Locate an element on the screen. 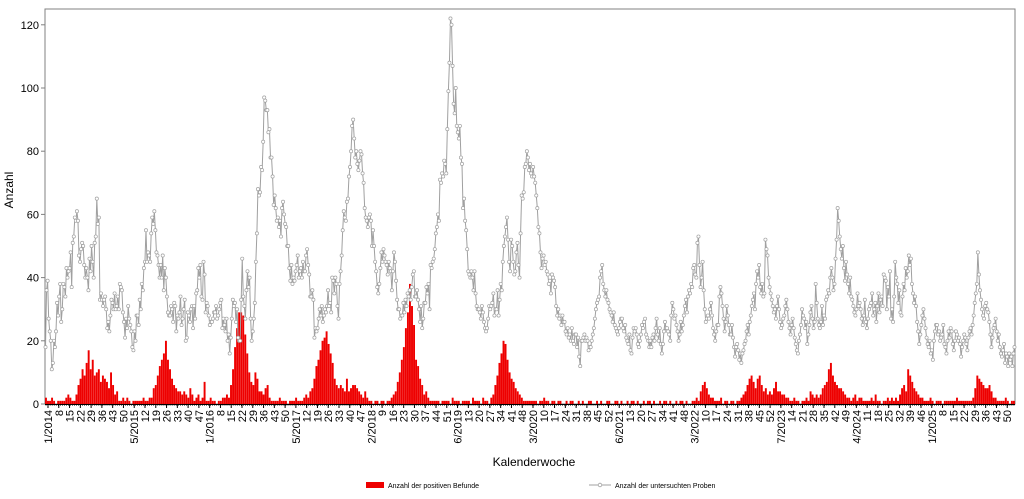 This screenshot has height=499, width=1024. x-tick-label: 50 is located at coordinates (124, 416).